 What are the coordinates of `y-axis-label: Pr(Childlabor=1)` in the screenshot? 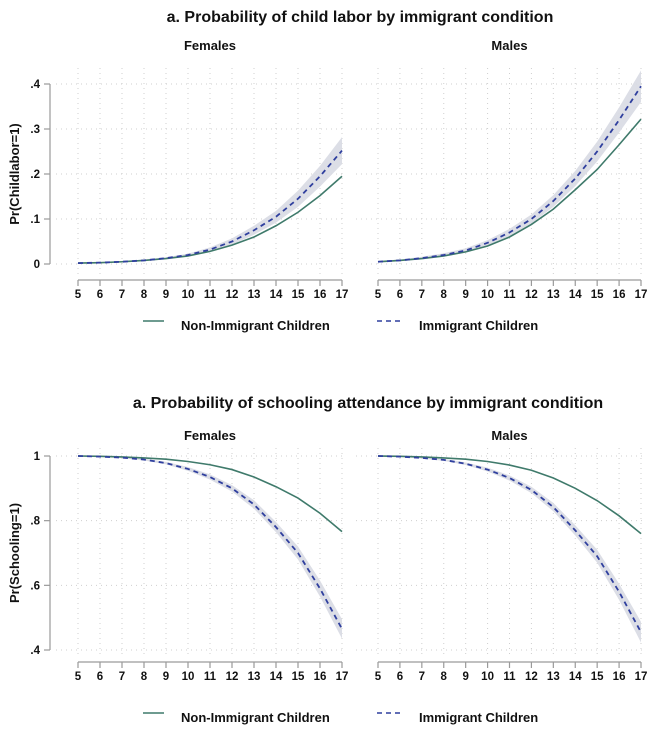 It's located at (14, 174).